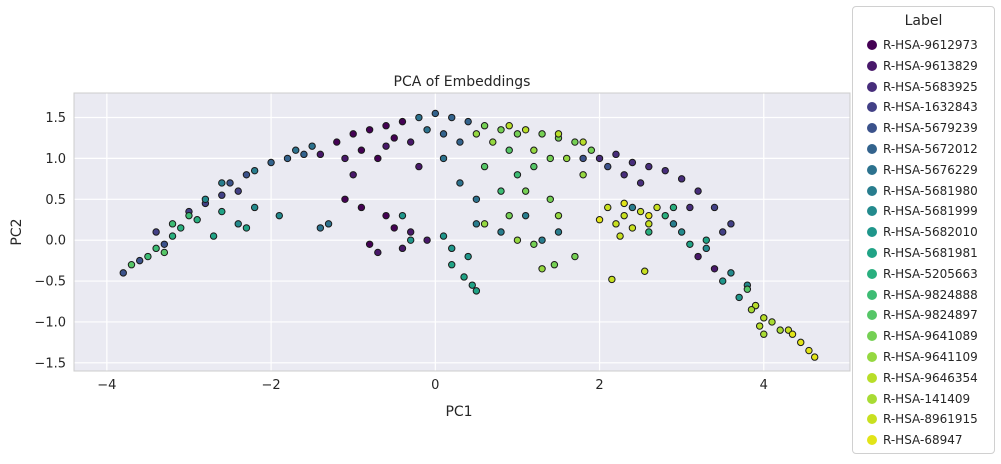 This screenshot has height=464, width=1001. What do you see at coordinates (106, 385) in the screenshot?
I see `x-tick-label: −4` at bounding box center [106, 385].